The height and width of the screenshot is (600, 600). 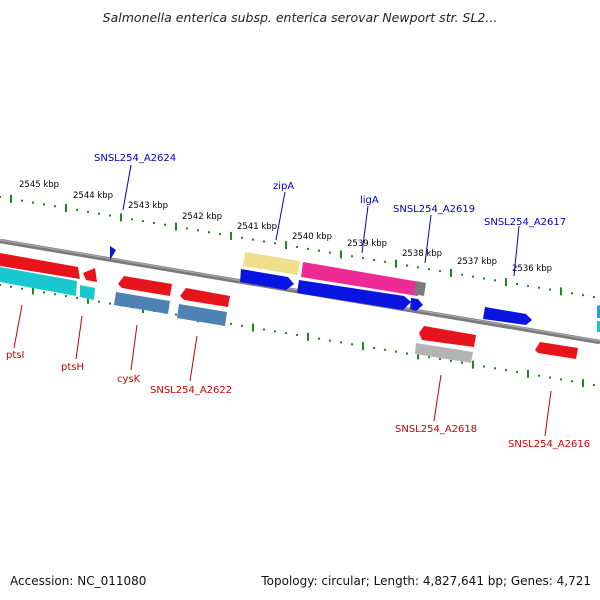 I want to click on gene-cysK, so click(x=145, y=286).